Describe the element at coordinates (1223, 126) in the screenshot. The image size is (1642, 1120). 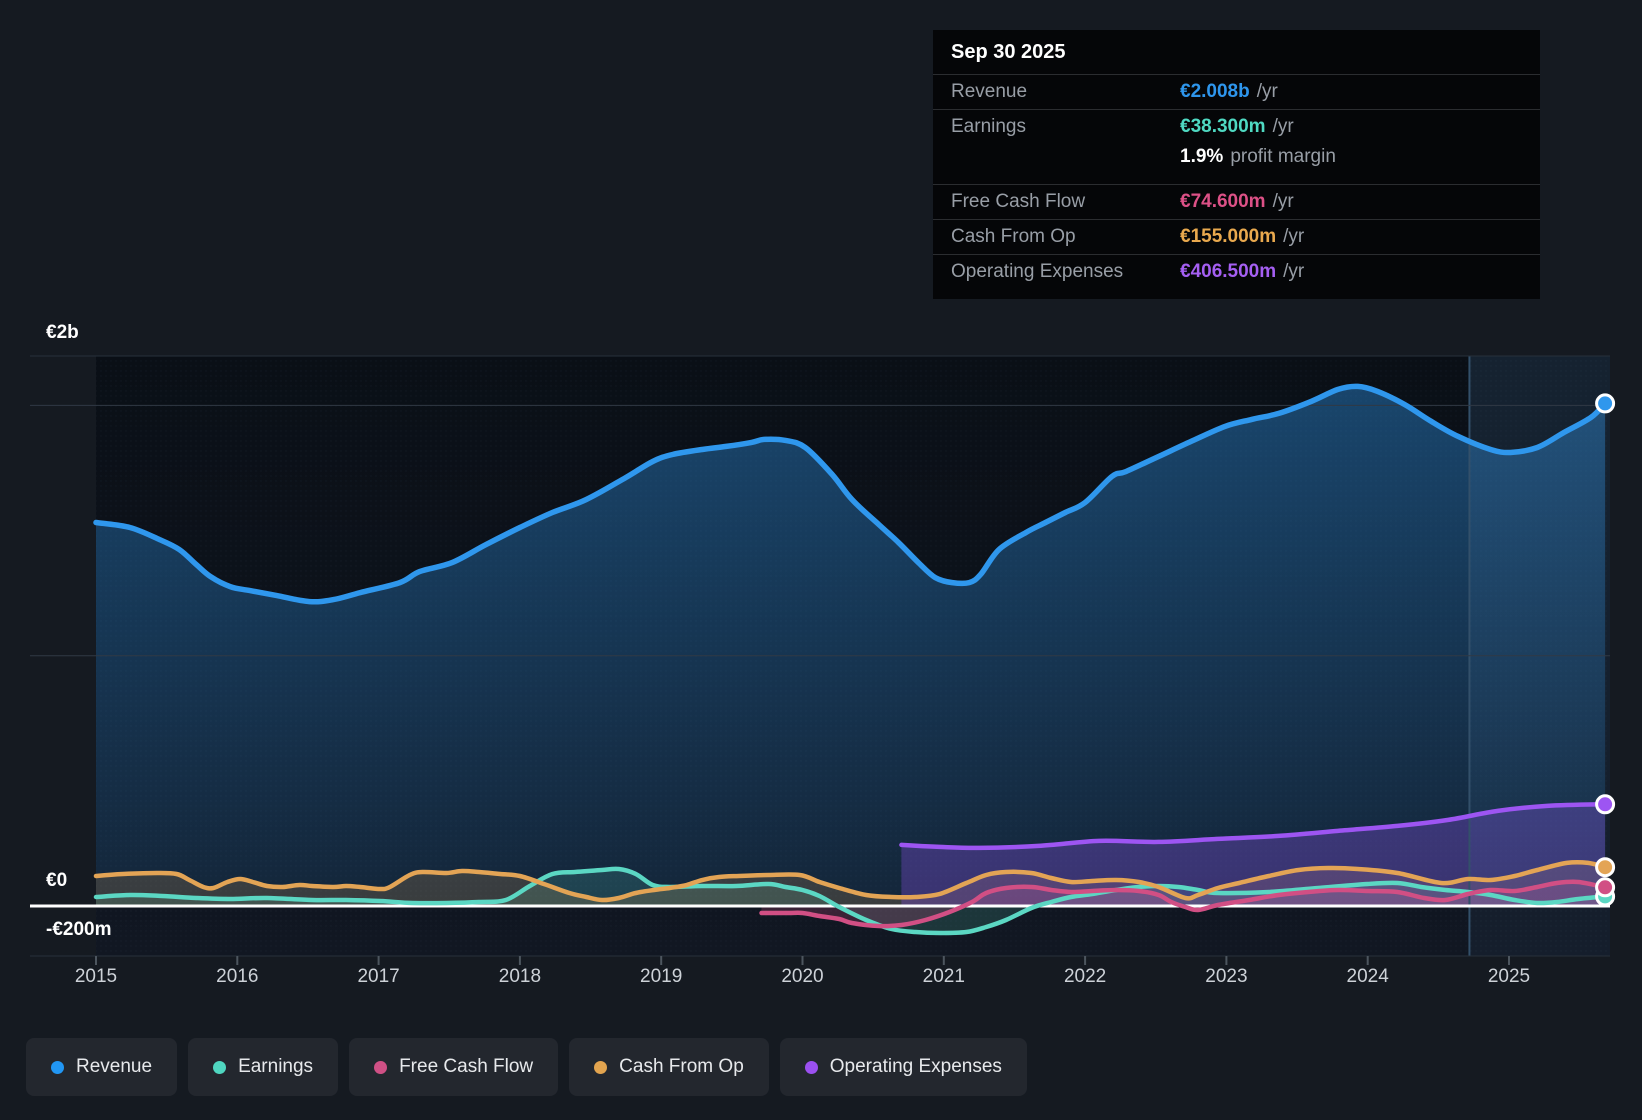
I see `tooltip-value: €38.300m` at that location.